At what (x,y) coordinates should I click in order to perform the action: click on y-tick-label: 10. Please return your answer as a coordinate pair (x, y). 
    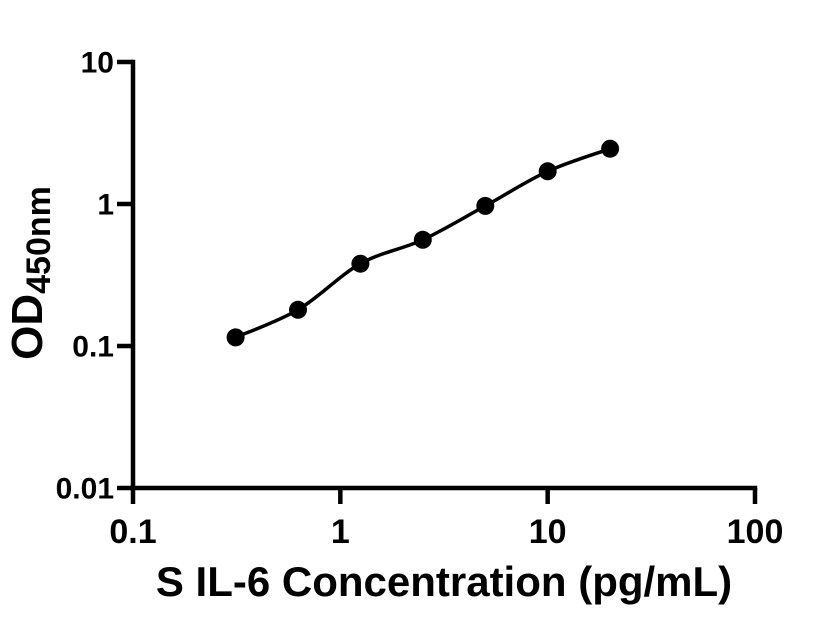
    Looking at the image, I should click on (97, 63).